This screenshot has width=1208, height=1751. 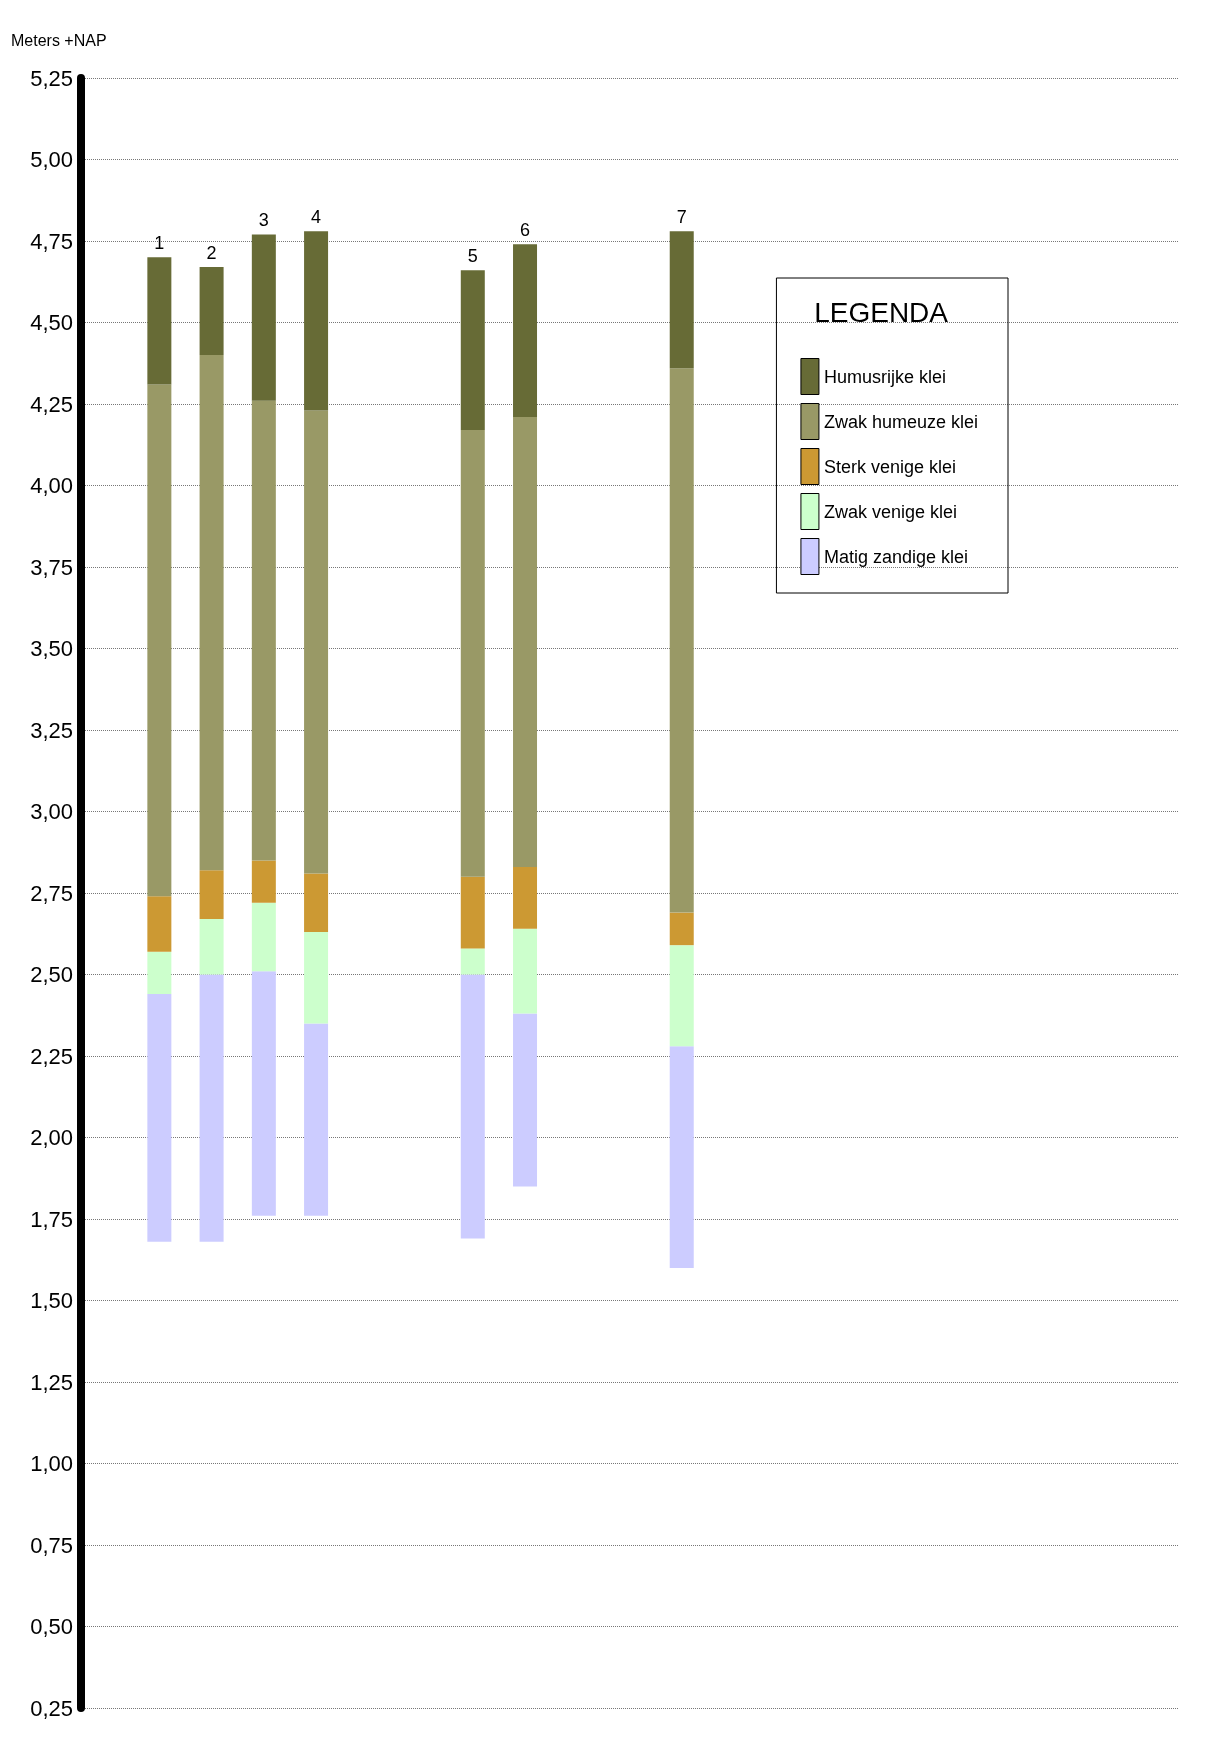 What do you see at coordinates (51, 404) in the screenshot?
I see `y-tick-label: 4,25` at bounding box center [51, 404].